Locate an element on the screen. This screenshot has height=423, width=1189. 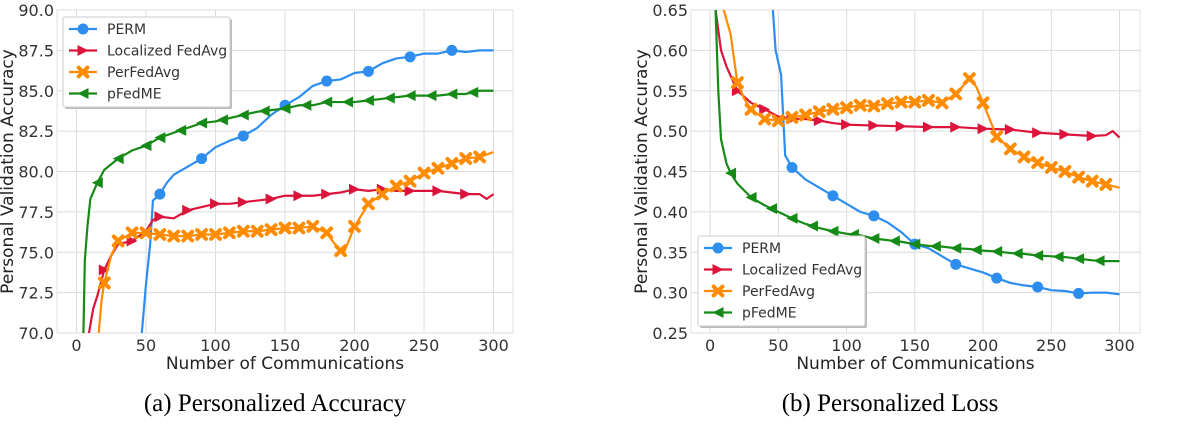
y-tick-label: 90.0 is located at coordinates (36, 10).